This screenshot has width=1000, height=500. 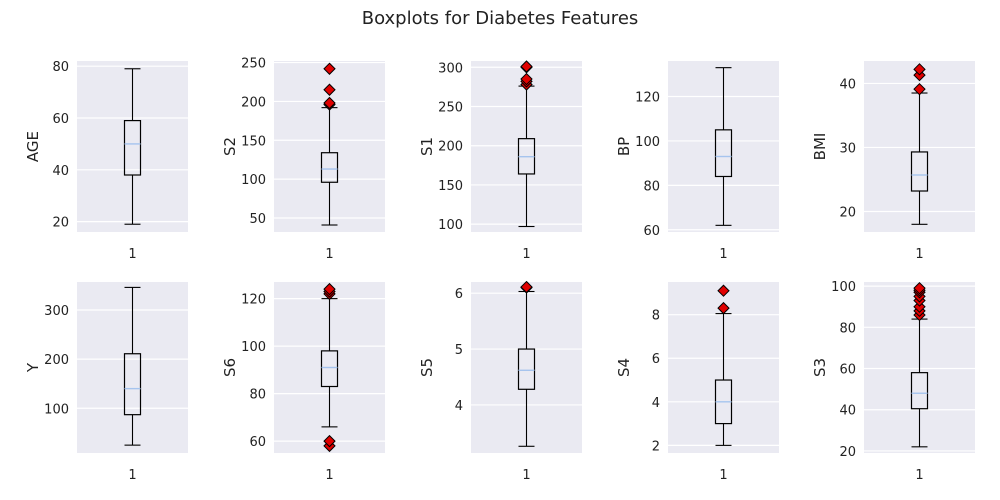 What do you see at coordinates (656, 446) in the screenshot?
I see `y-tick-label: 2` at bounding box center [656, 446].